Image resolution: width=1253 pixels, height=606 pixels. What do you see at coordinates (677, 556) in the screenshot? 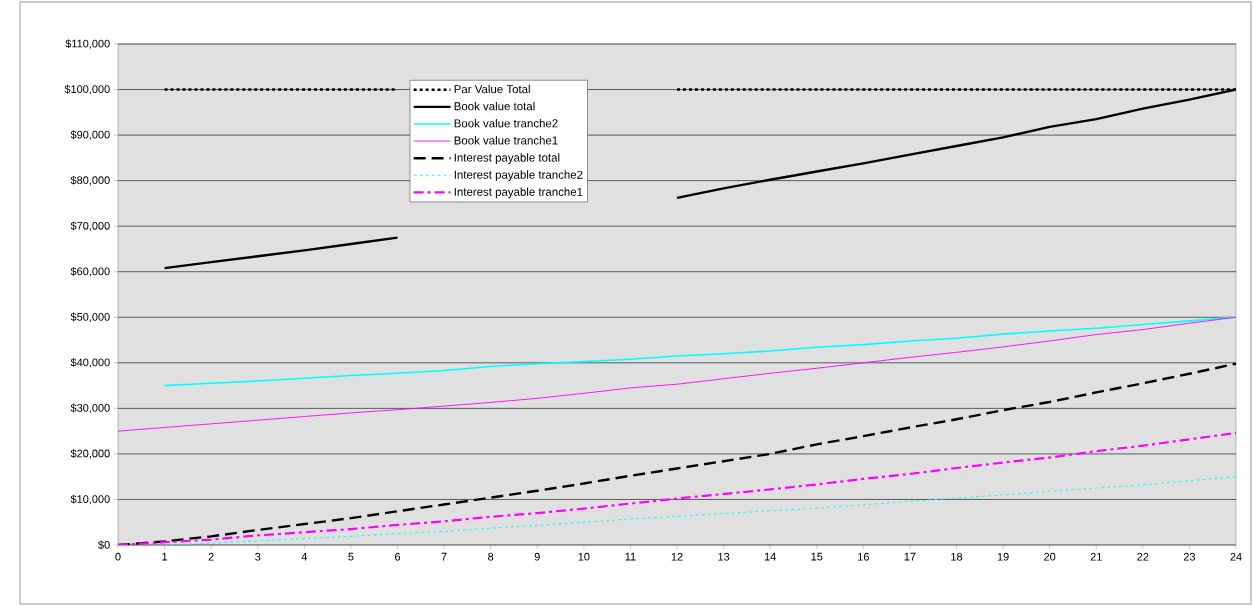
I see `x-tick-label: 12` at bounding box center [677, 556].